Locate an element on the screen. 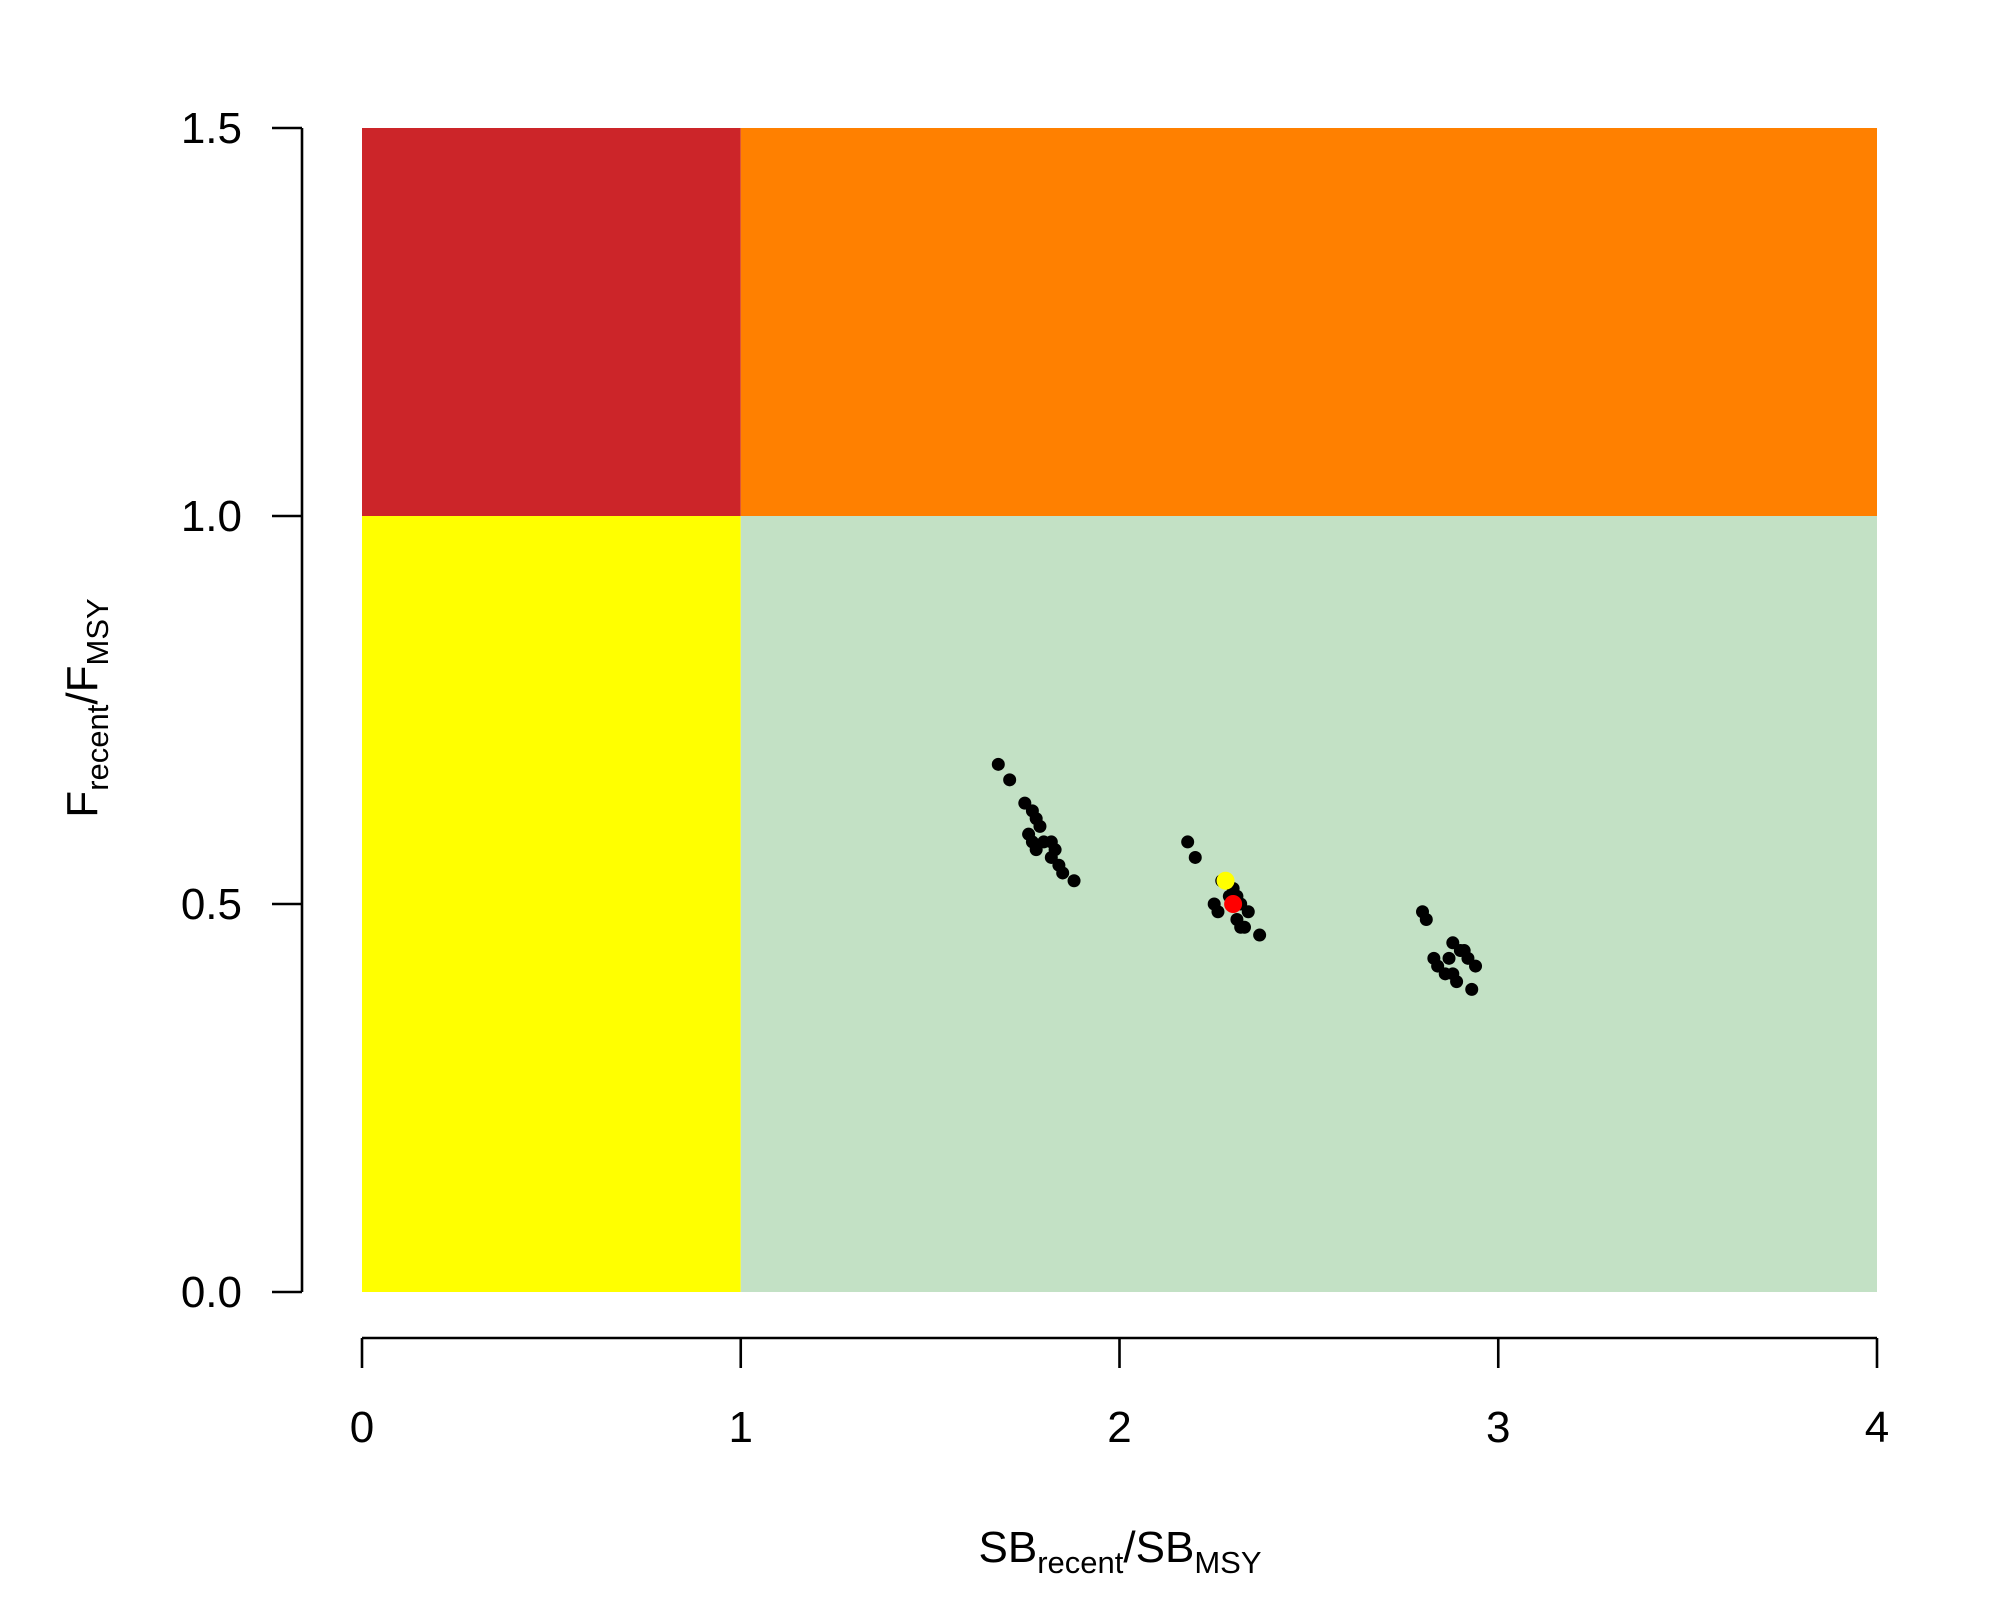 The image size is (2000, 1600). x-tick-label: 0 is located at coordinates (362, 1427).